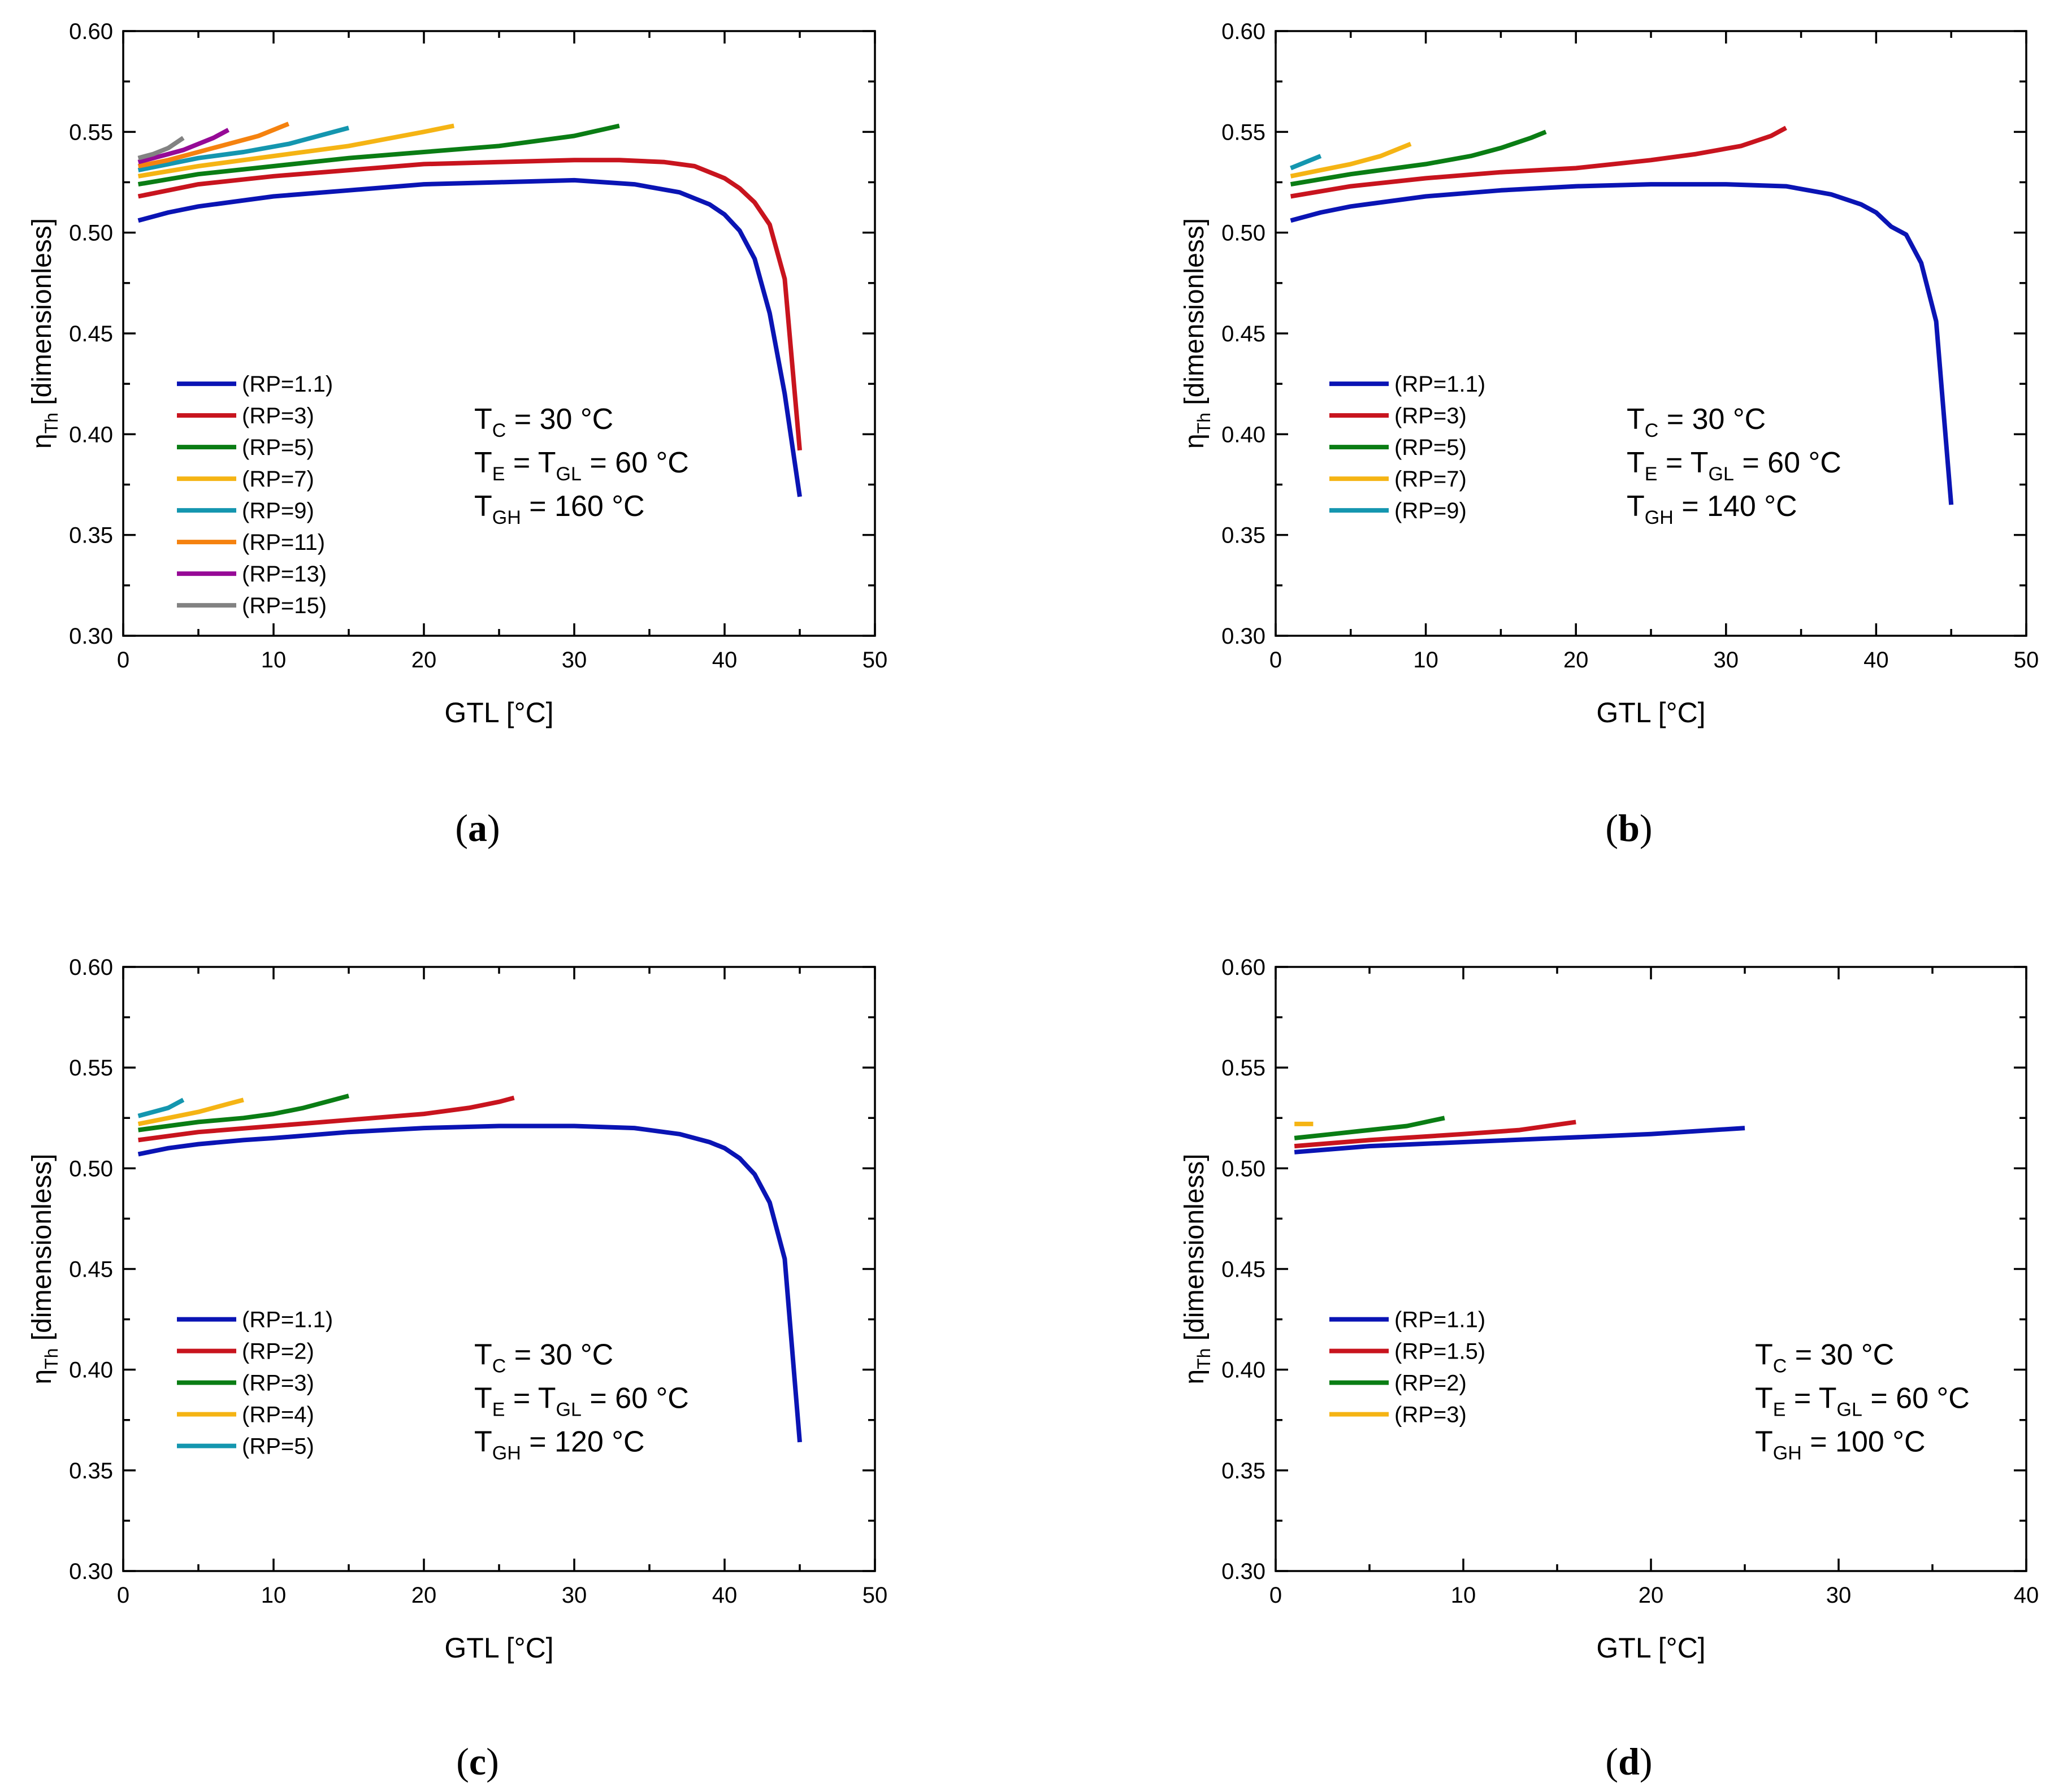  What do you see at coordinates (1712, 509) in the screenshot?
I see `annotation-line-2: TGH = 140 °C` at bounding box center [1712, 509].